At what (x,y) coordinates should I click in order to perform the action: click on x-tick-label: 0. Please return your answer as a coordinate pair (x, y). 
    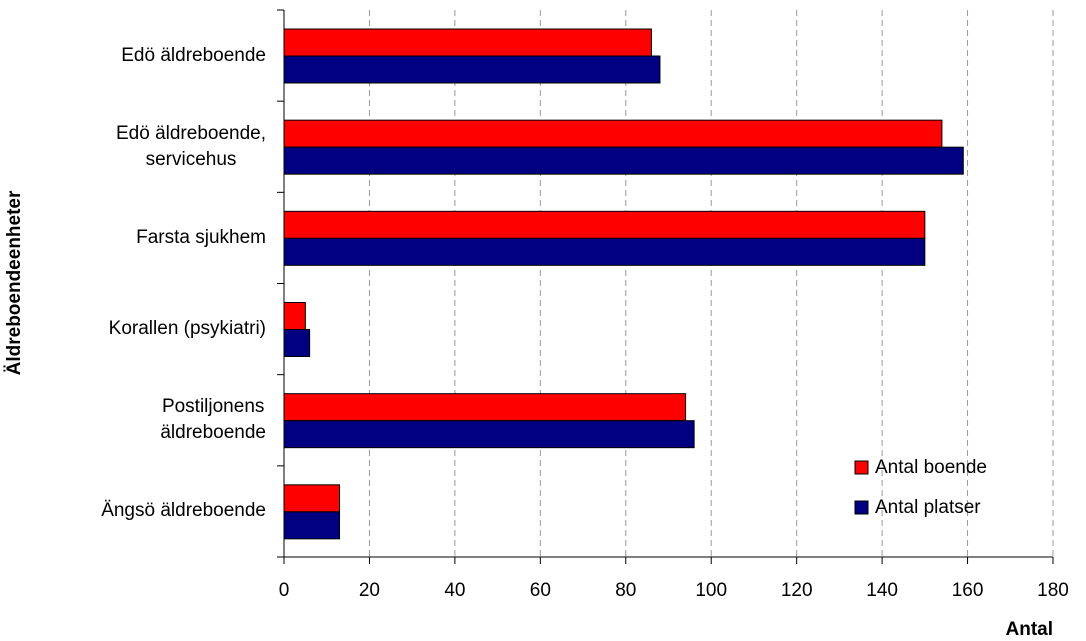
    Looking at the image, I should click on (284, 590).